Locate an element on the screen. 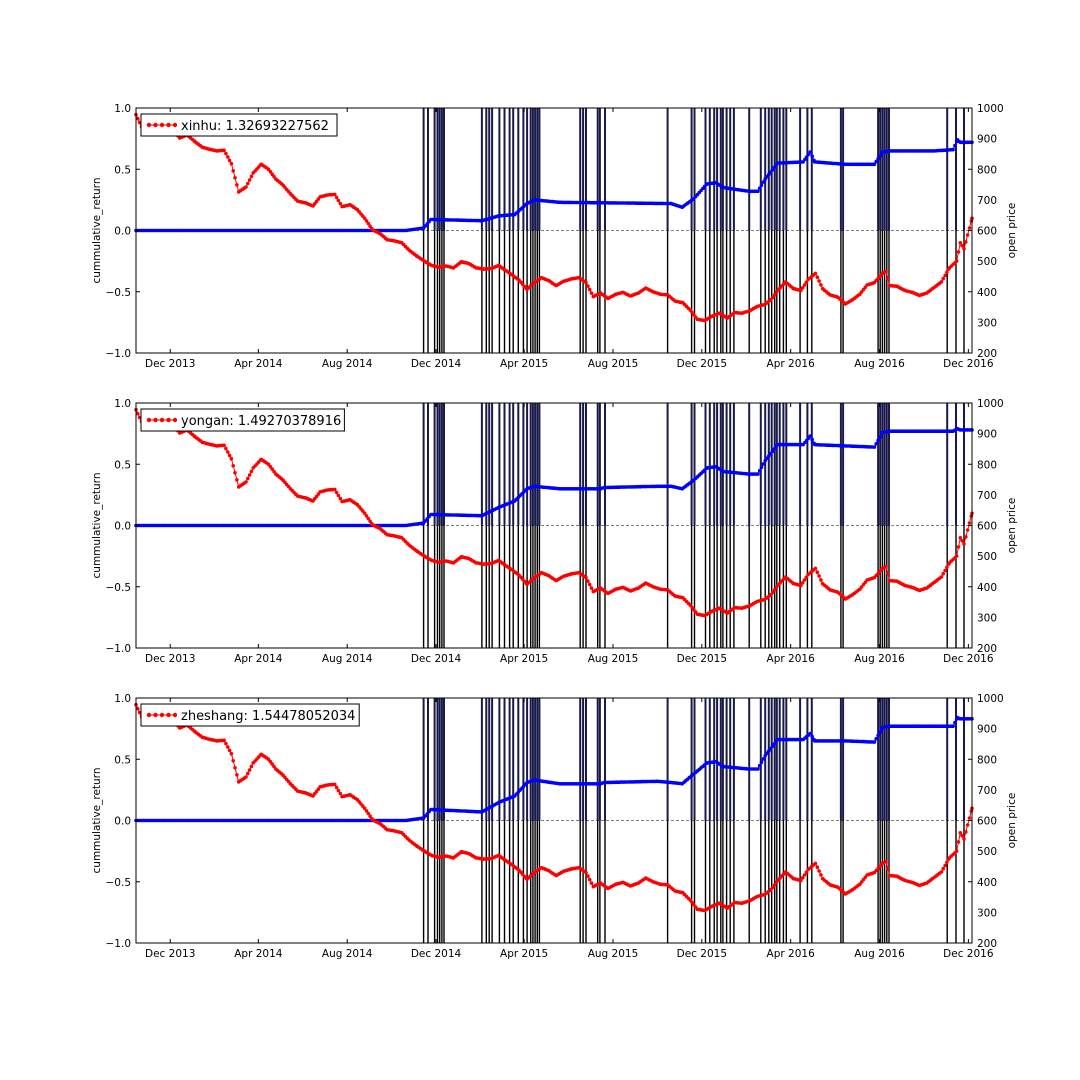 The width and height of the screenshot is (1080, 1080). y-right-tick-label: 400 is located at coordinates (987, 588).